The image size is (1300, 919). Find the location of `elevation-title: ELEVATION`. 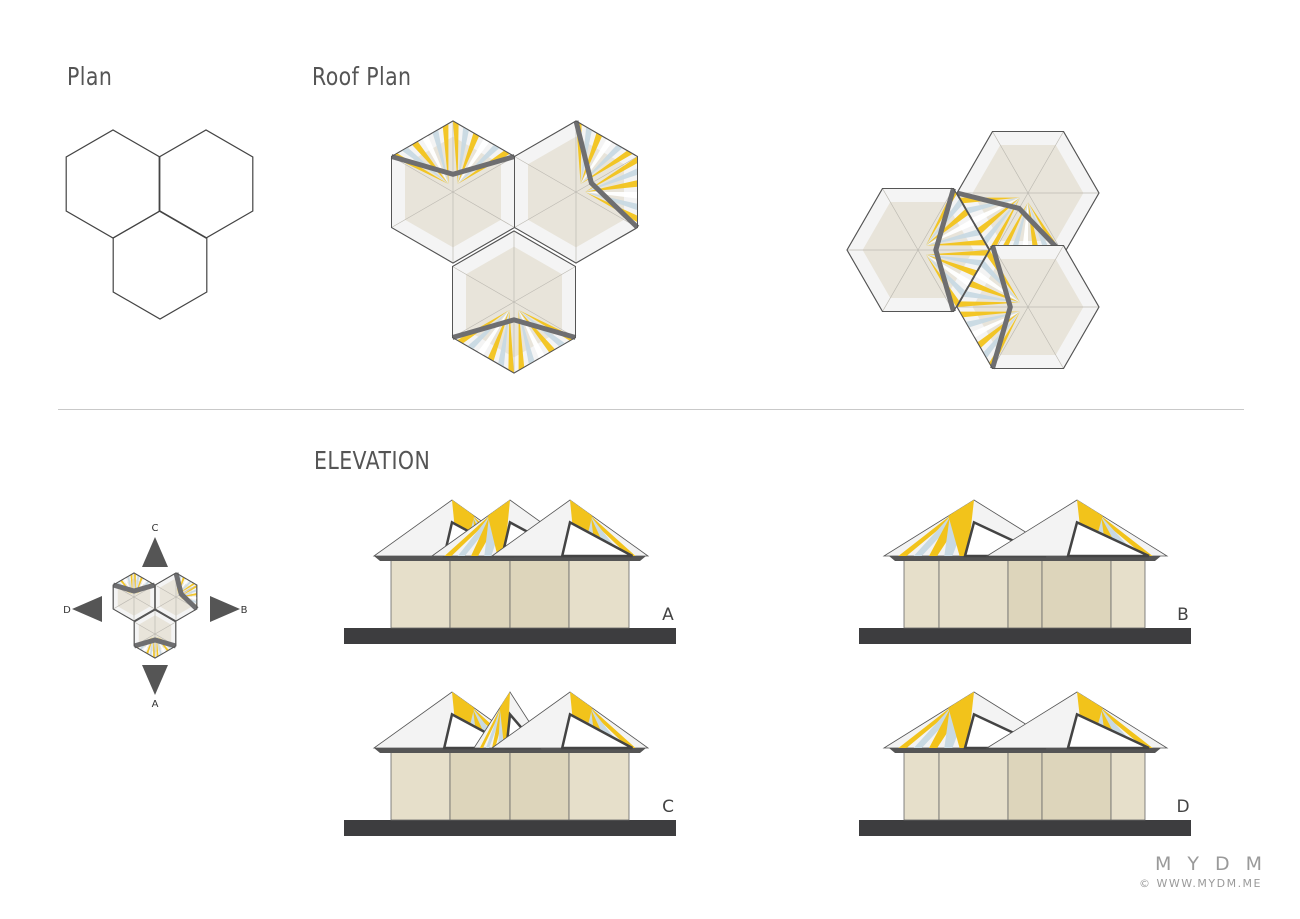

elevation-title: ELEVATION is located at coordinates (372, 460).